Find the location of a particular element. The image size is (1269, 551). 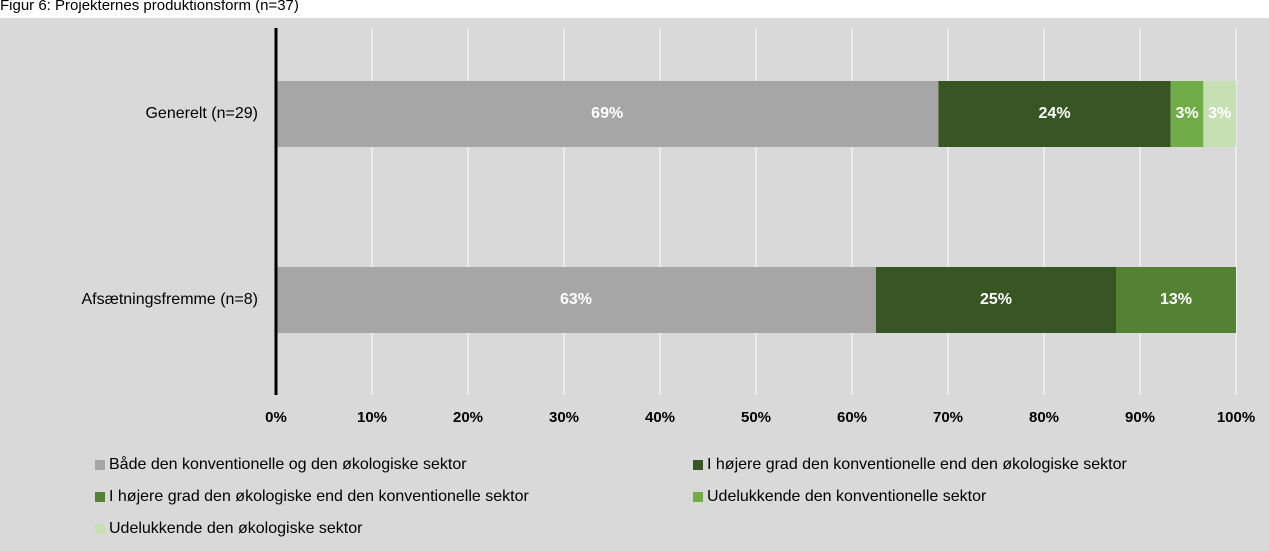

y-tick-label: Generelt (n=29) is located at coordinates (201, 113).